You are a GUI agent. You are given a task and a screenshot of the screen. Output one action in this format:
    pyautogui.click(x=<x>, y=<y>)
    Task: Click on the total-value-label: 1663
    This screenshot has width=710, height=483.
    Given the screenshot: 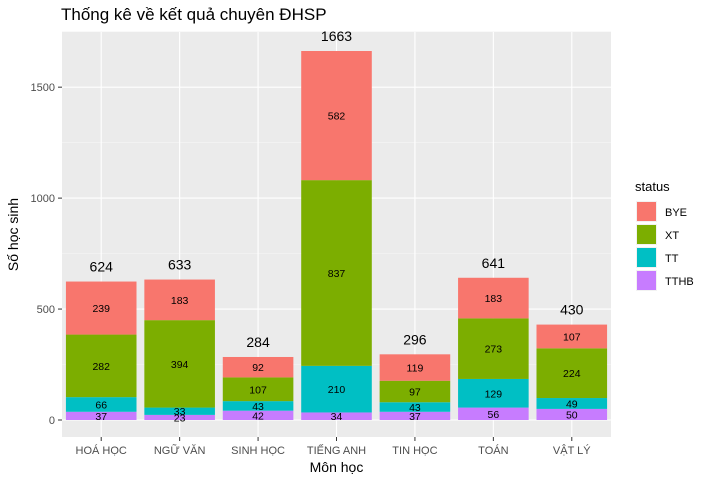 What is the action you would take?
    pyautogui.click(x=336, y=36)
    